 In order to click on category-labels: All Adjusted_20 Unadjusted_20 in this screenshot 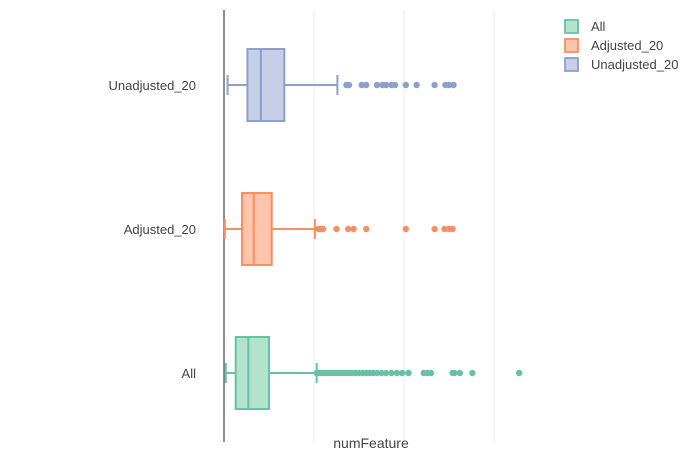, I will do `click(153, 229)`.